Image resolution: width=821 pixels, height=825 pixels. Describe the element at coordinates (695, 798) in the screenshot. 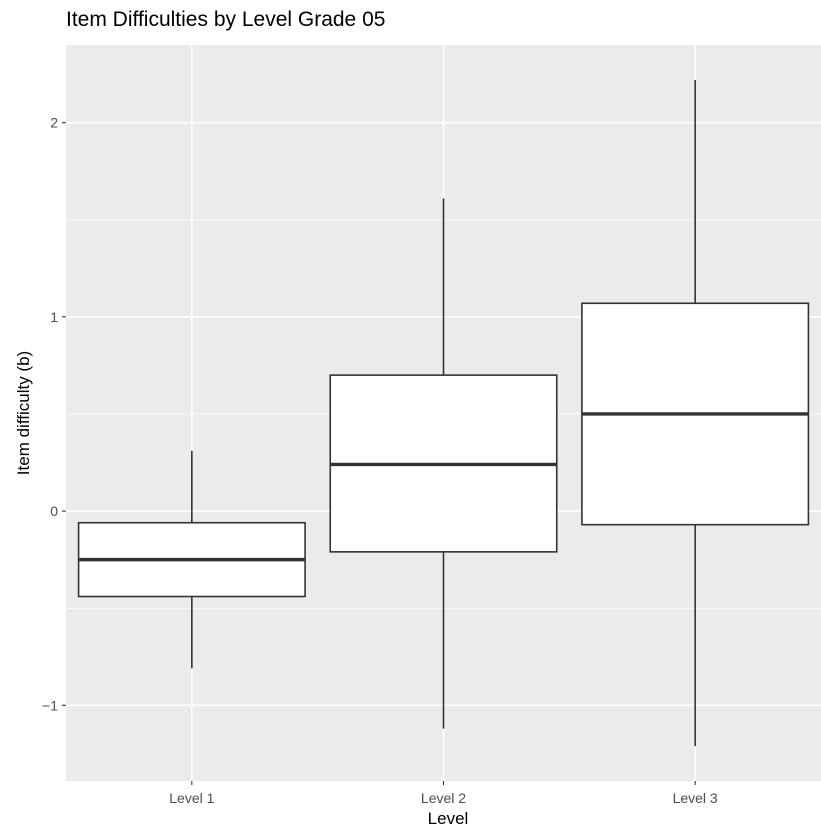

I see `x-tick-label: Level 3` at that location.